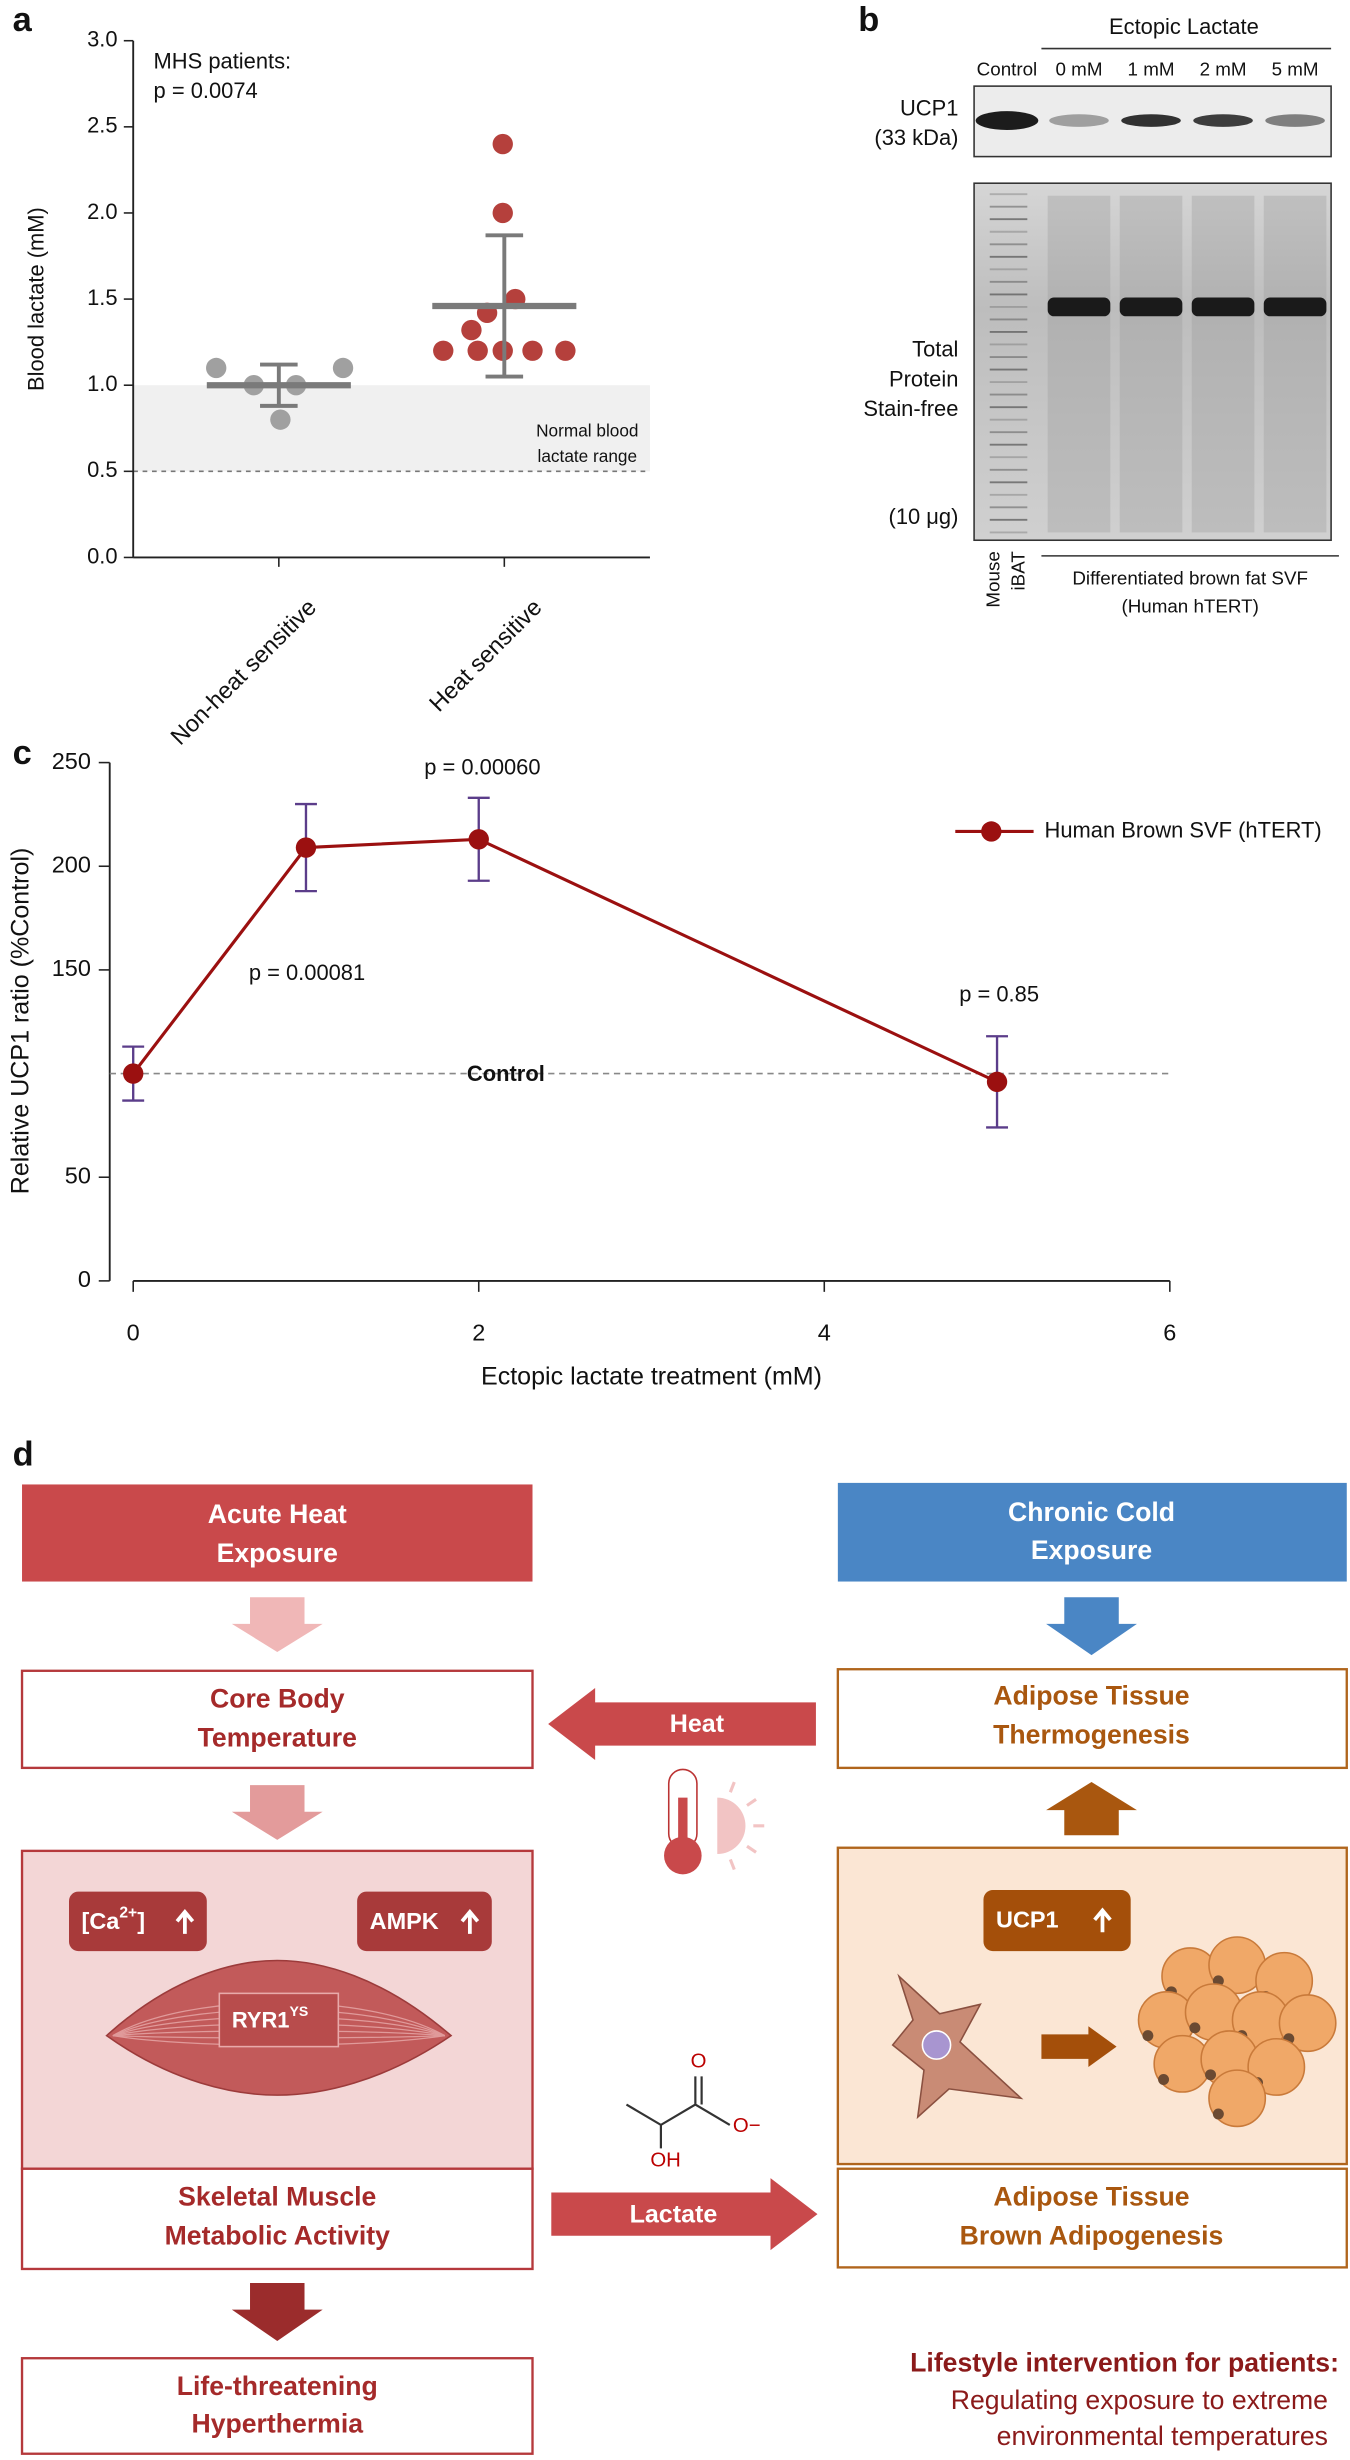  What do you see at coordinates (482, 767) in the screenshot?
I see `p-value: p = 0.00060` at bounding box center [482, 767].